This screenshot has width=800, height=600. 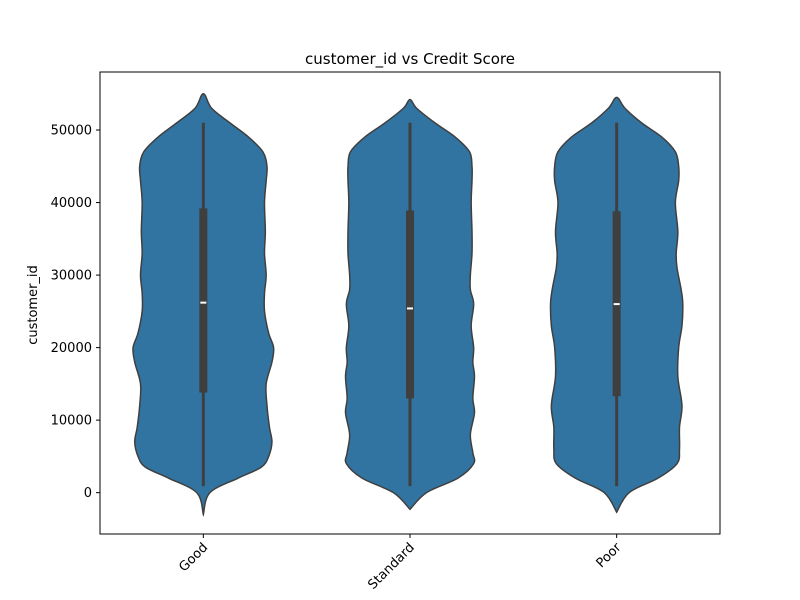 What do you see at coordinates (193, 557) in the screenshot?
I see `x-tick-label: Good` at bounding box center [193, 557].